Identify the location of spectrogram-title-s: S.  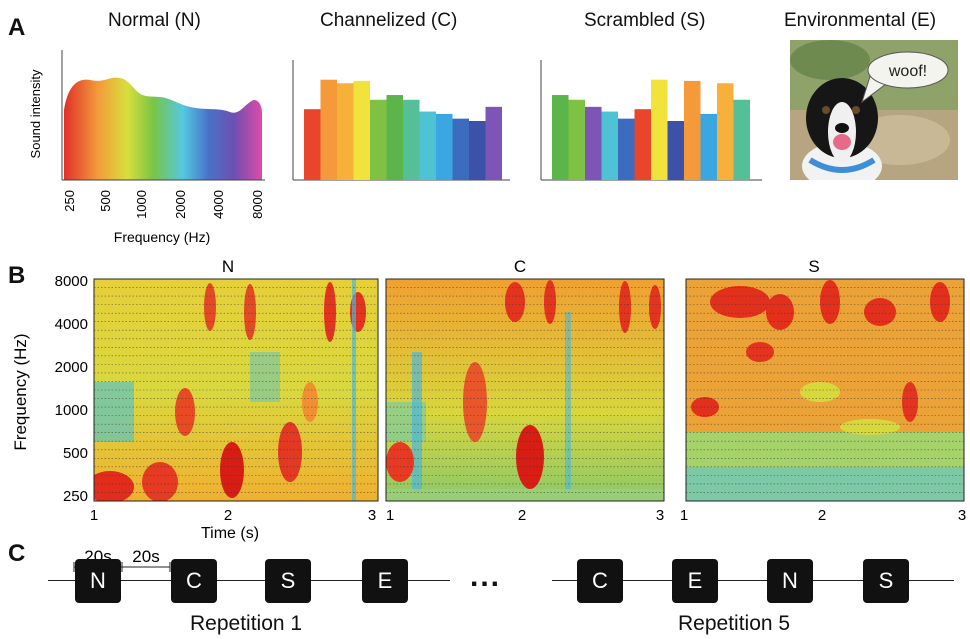
(813, 266).